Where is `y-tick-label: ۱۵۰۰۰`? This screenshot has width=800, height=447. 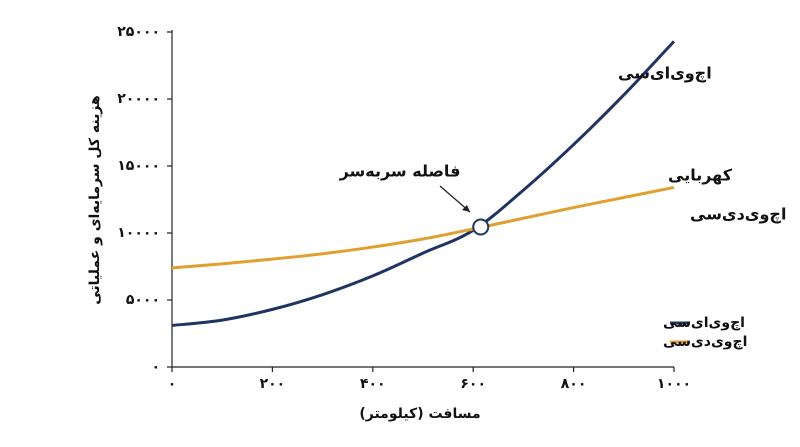
y-tick-label: ۱۵۰۰۰ is located at coordinates (138, 166).